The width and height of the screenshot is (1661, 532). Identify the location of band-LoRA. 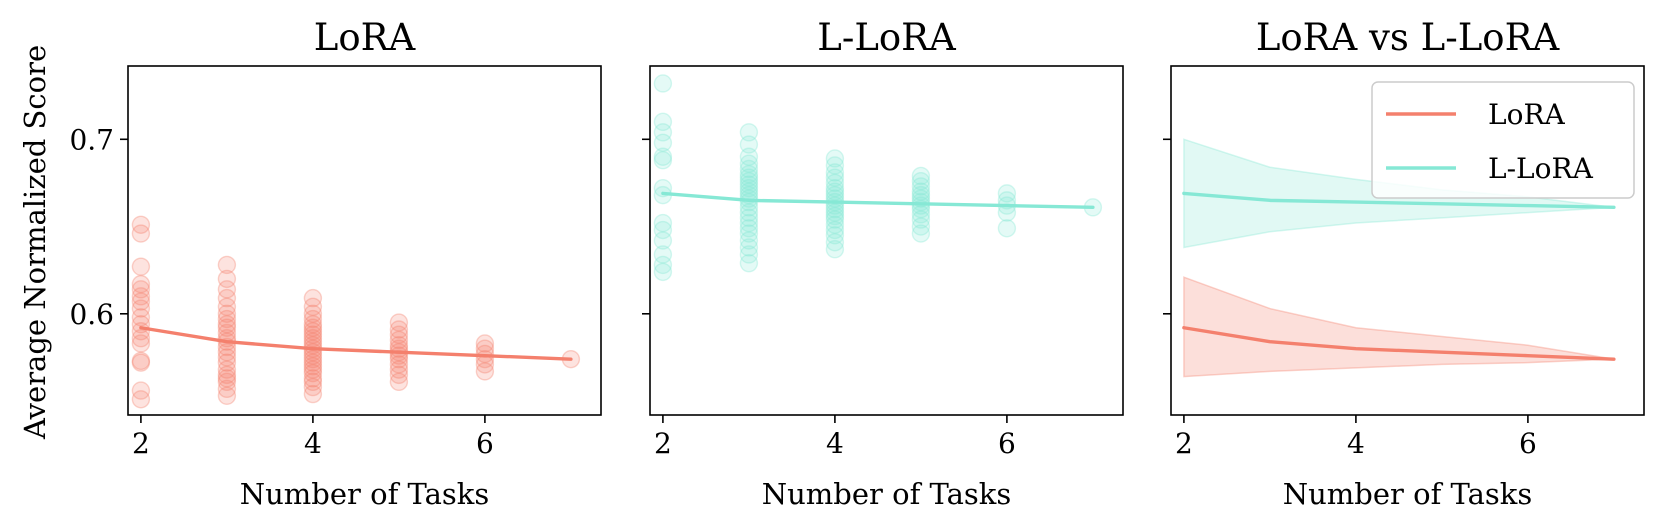
(1399, 327).